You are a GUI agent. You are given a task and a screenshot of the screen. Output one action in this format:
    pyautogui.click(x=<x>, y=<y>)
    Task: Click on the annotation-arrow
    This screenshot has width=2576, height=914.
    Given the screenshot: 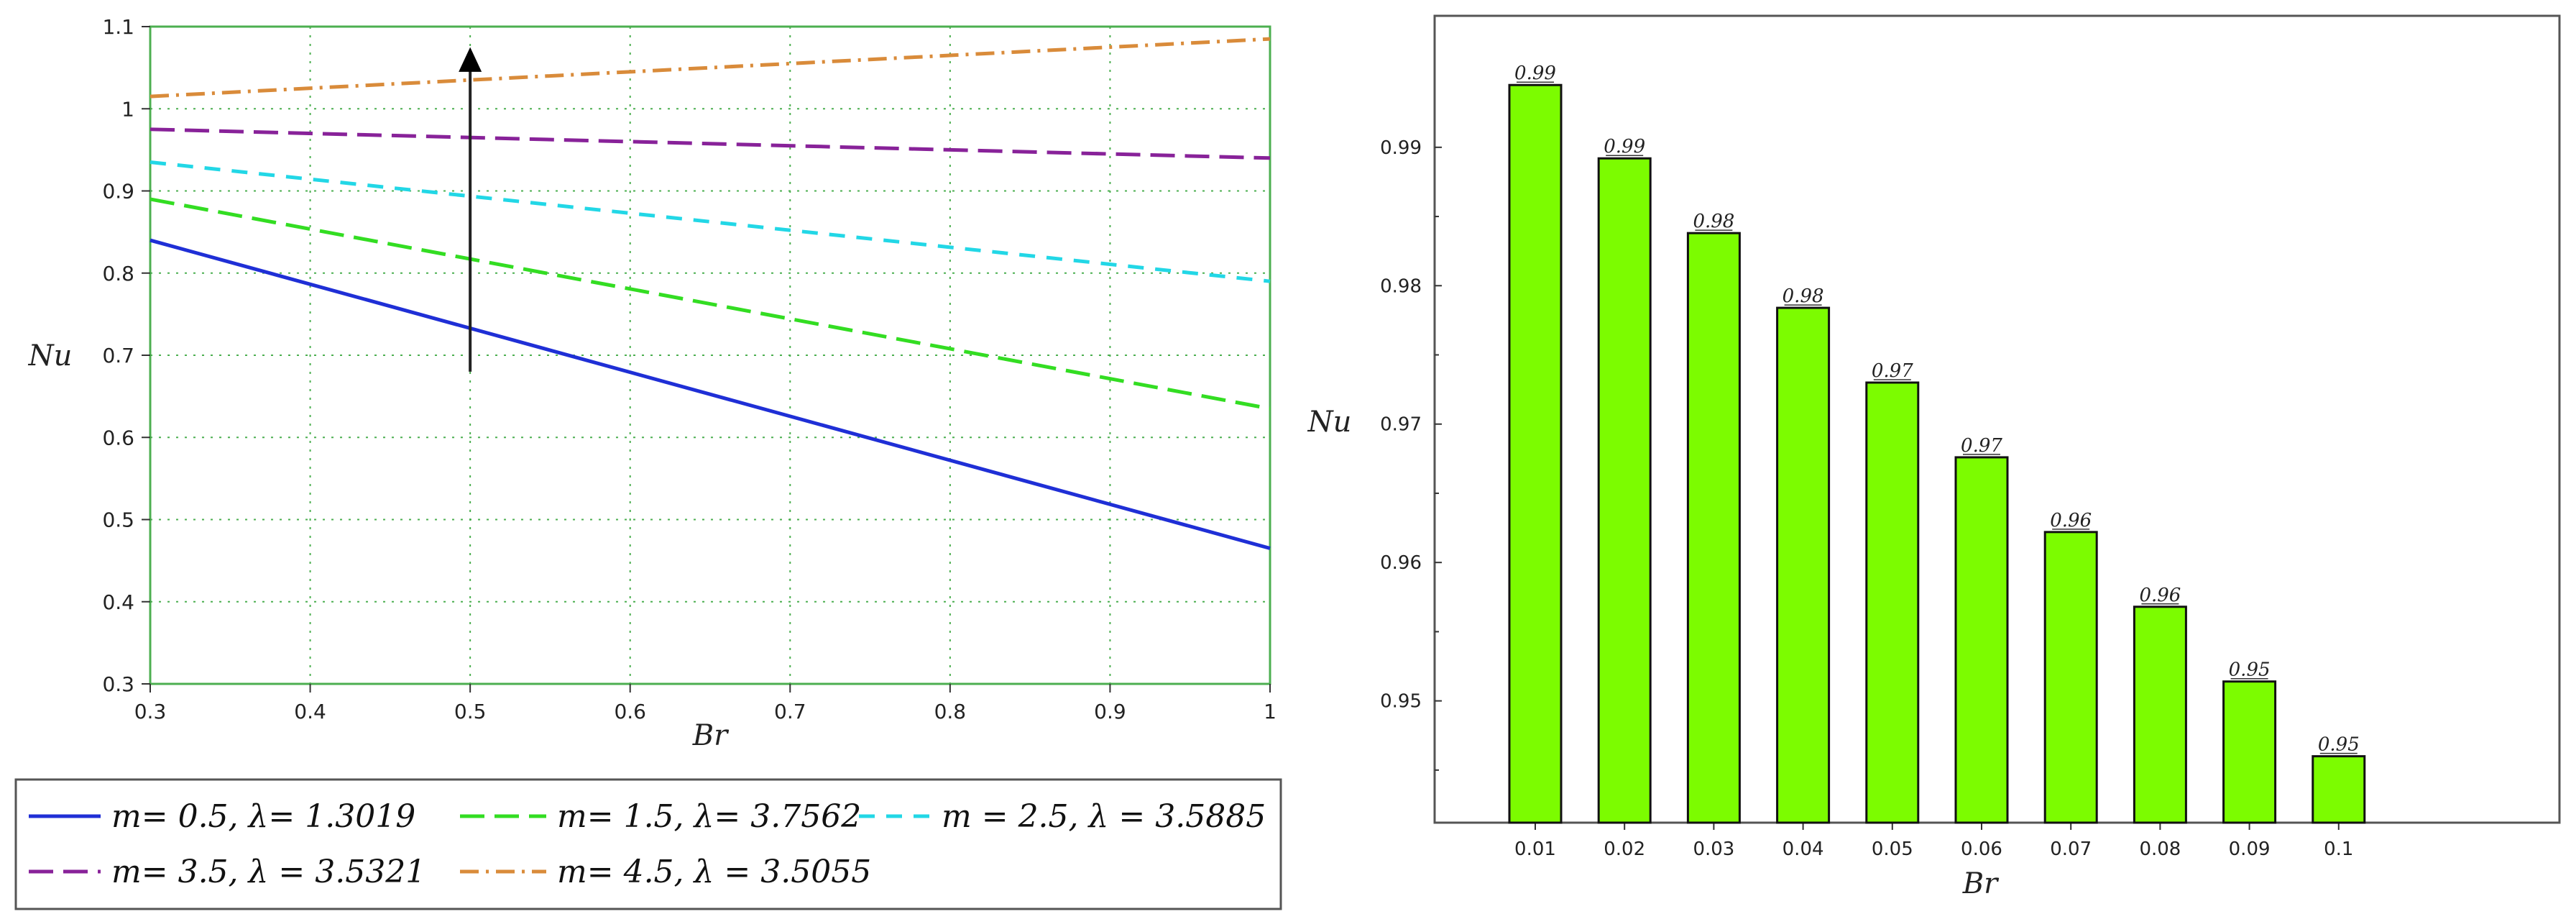 What is the action you would take?
    pyautogui.click(x=470, y=209)
    